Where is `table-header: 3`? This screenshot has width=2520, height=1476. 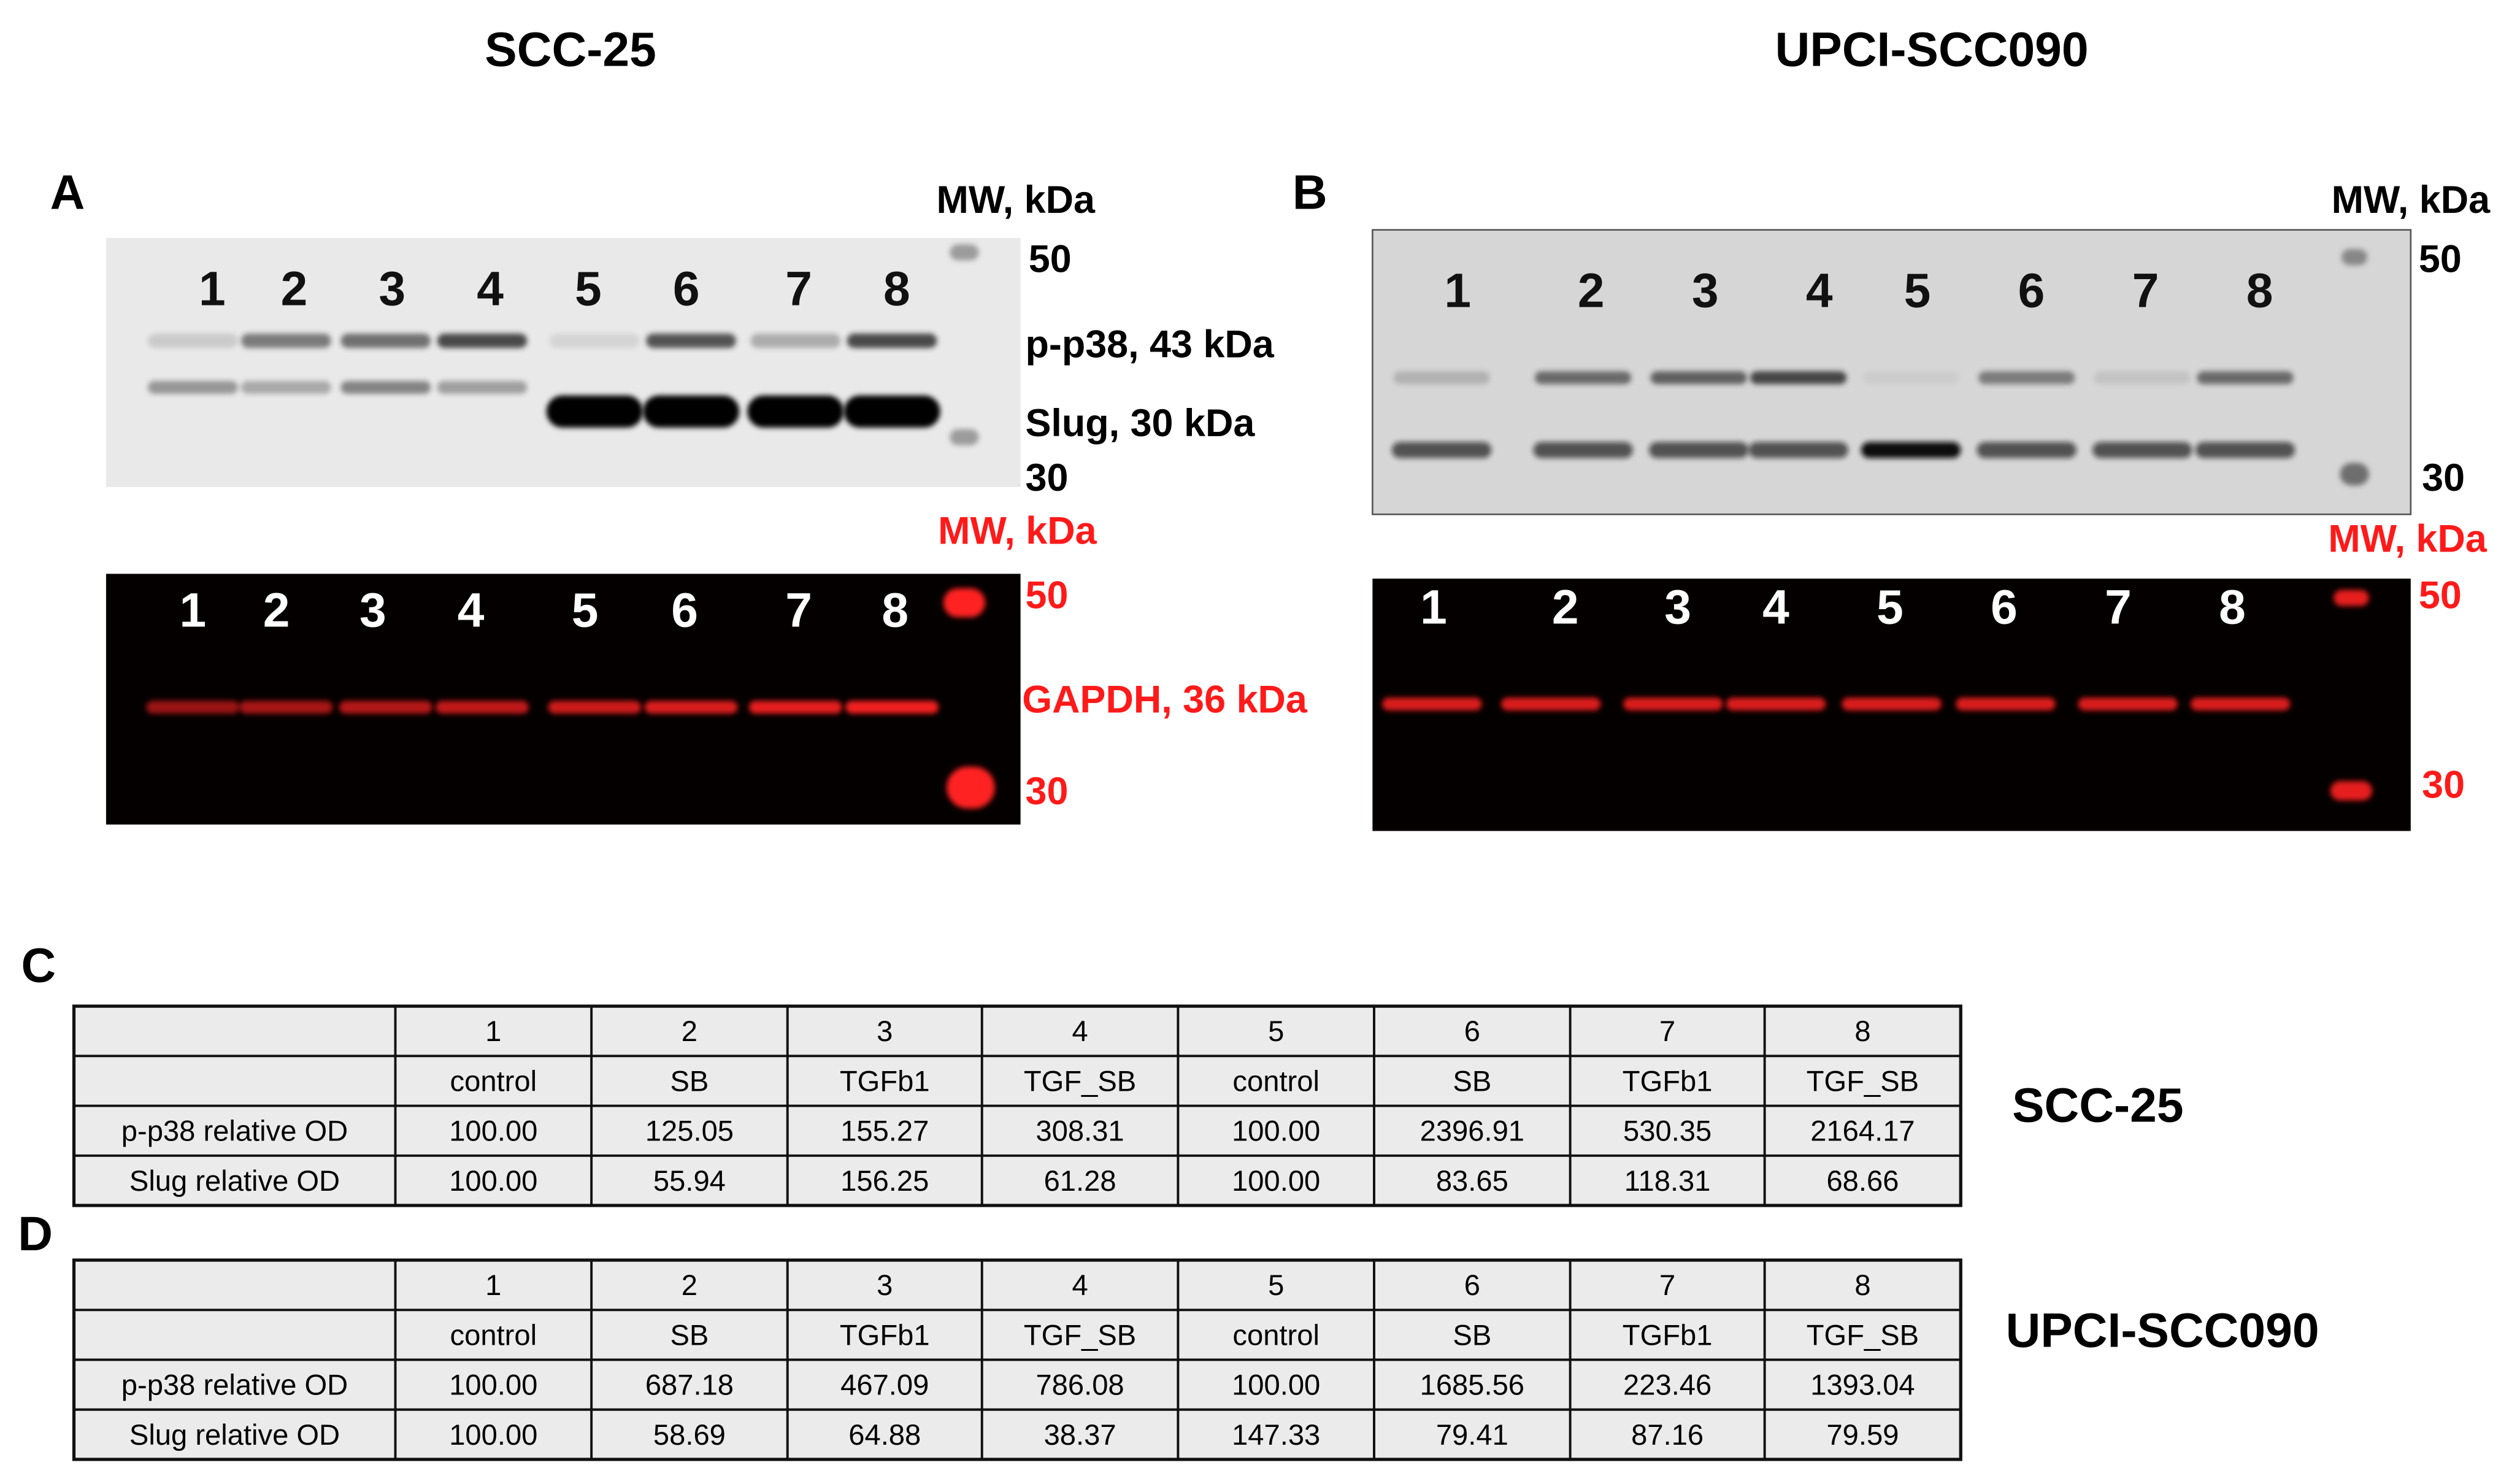
table-header: 3 is located at coordinates (885, 1031).